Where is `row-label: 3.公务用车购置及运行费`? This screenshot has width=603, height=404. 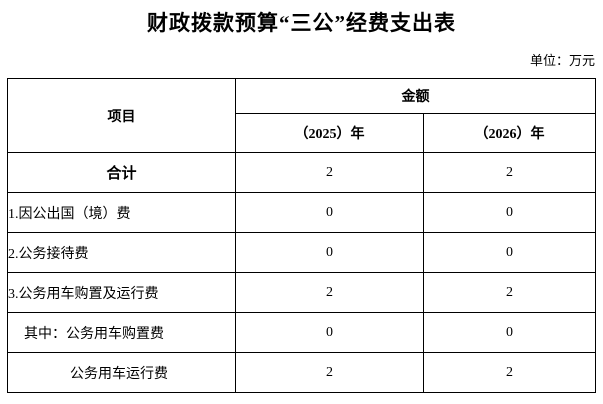 row-label: 3.公务用车购置及运行费 is located at coordinates (121, 292).